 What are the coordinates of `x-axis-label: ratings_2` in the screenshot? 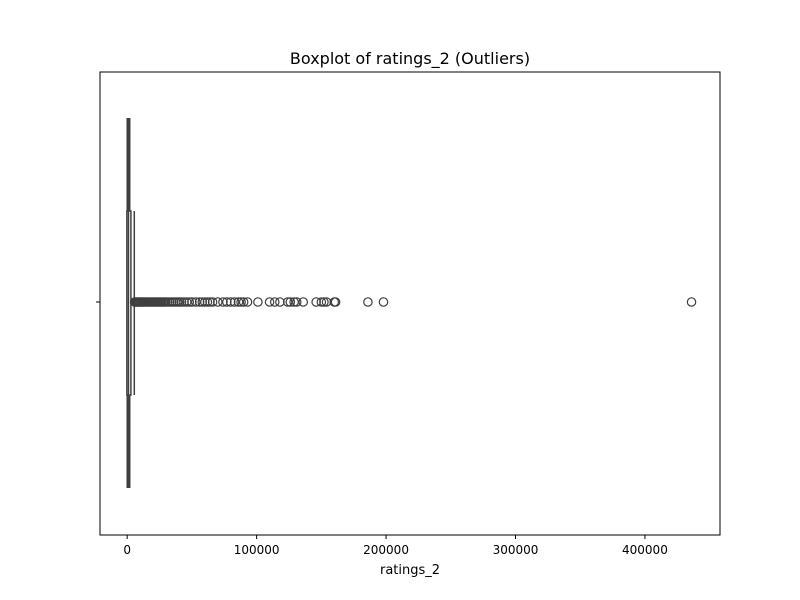 It's located at (410, 570).